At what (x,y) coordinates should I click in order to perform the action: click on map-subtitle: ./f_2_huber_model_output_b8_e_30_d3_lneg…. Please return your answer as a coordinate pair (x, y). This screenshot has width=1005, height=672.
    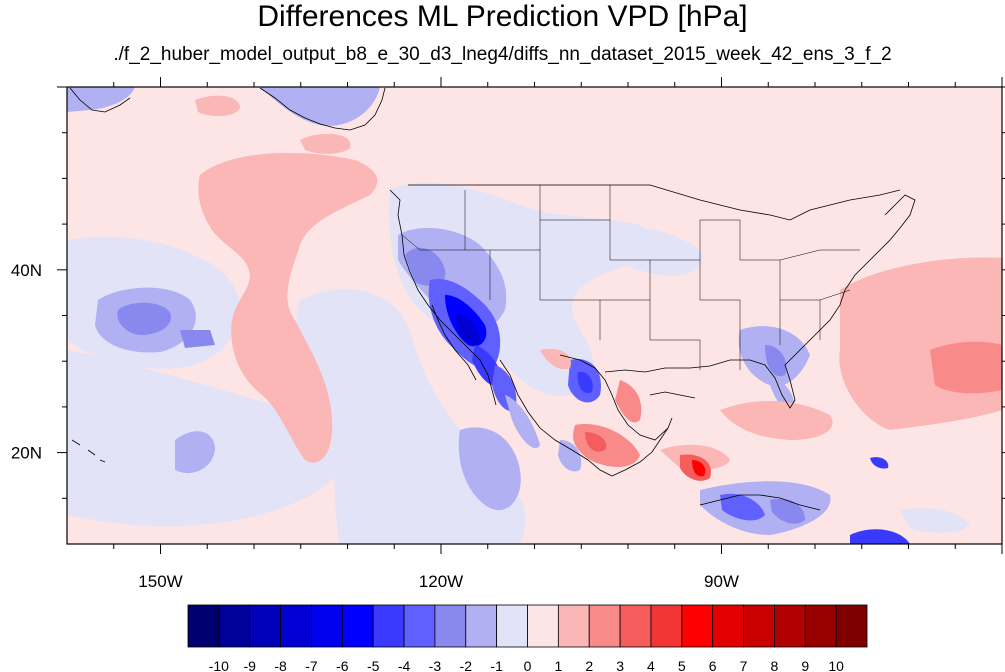
    Looking at the image, I should click on (502, 54).